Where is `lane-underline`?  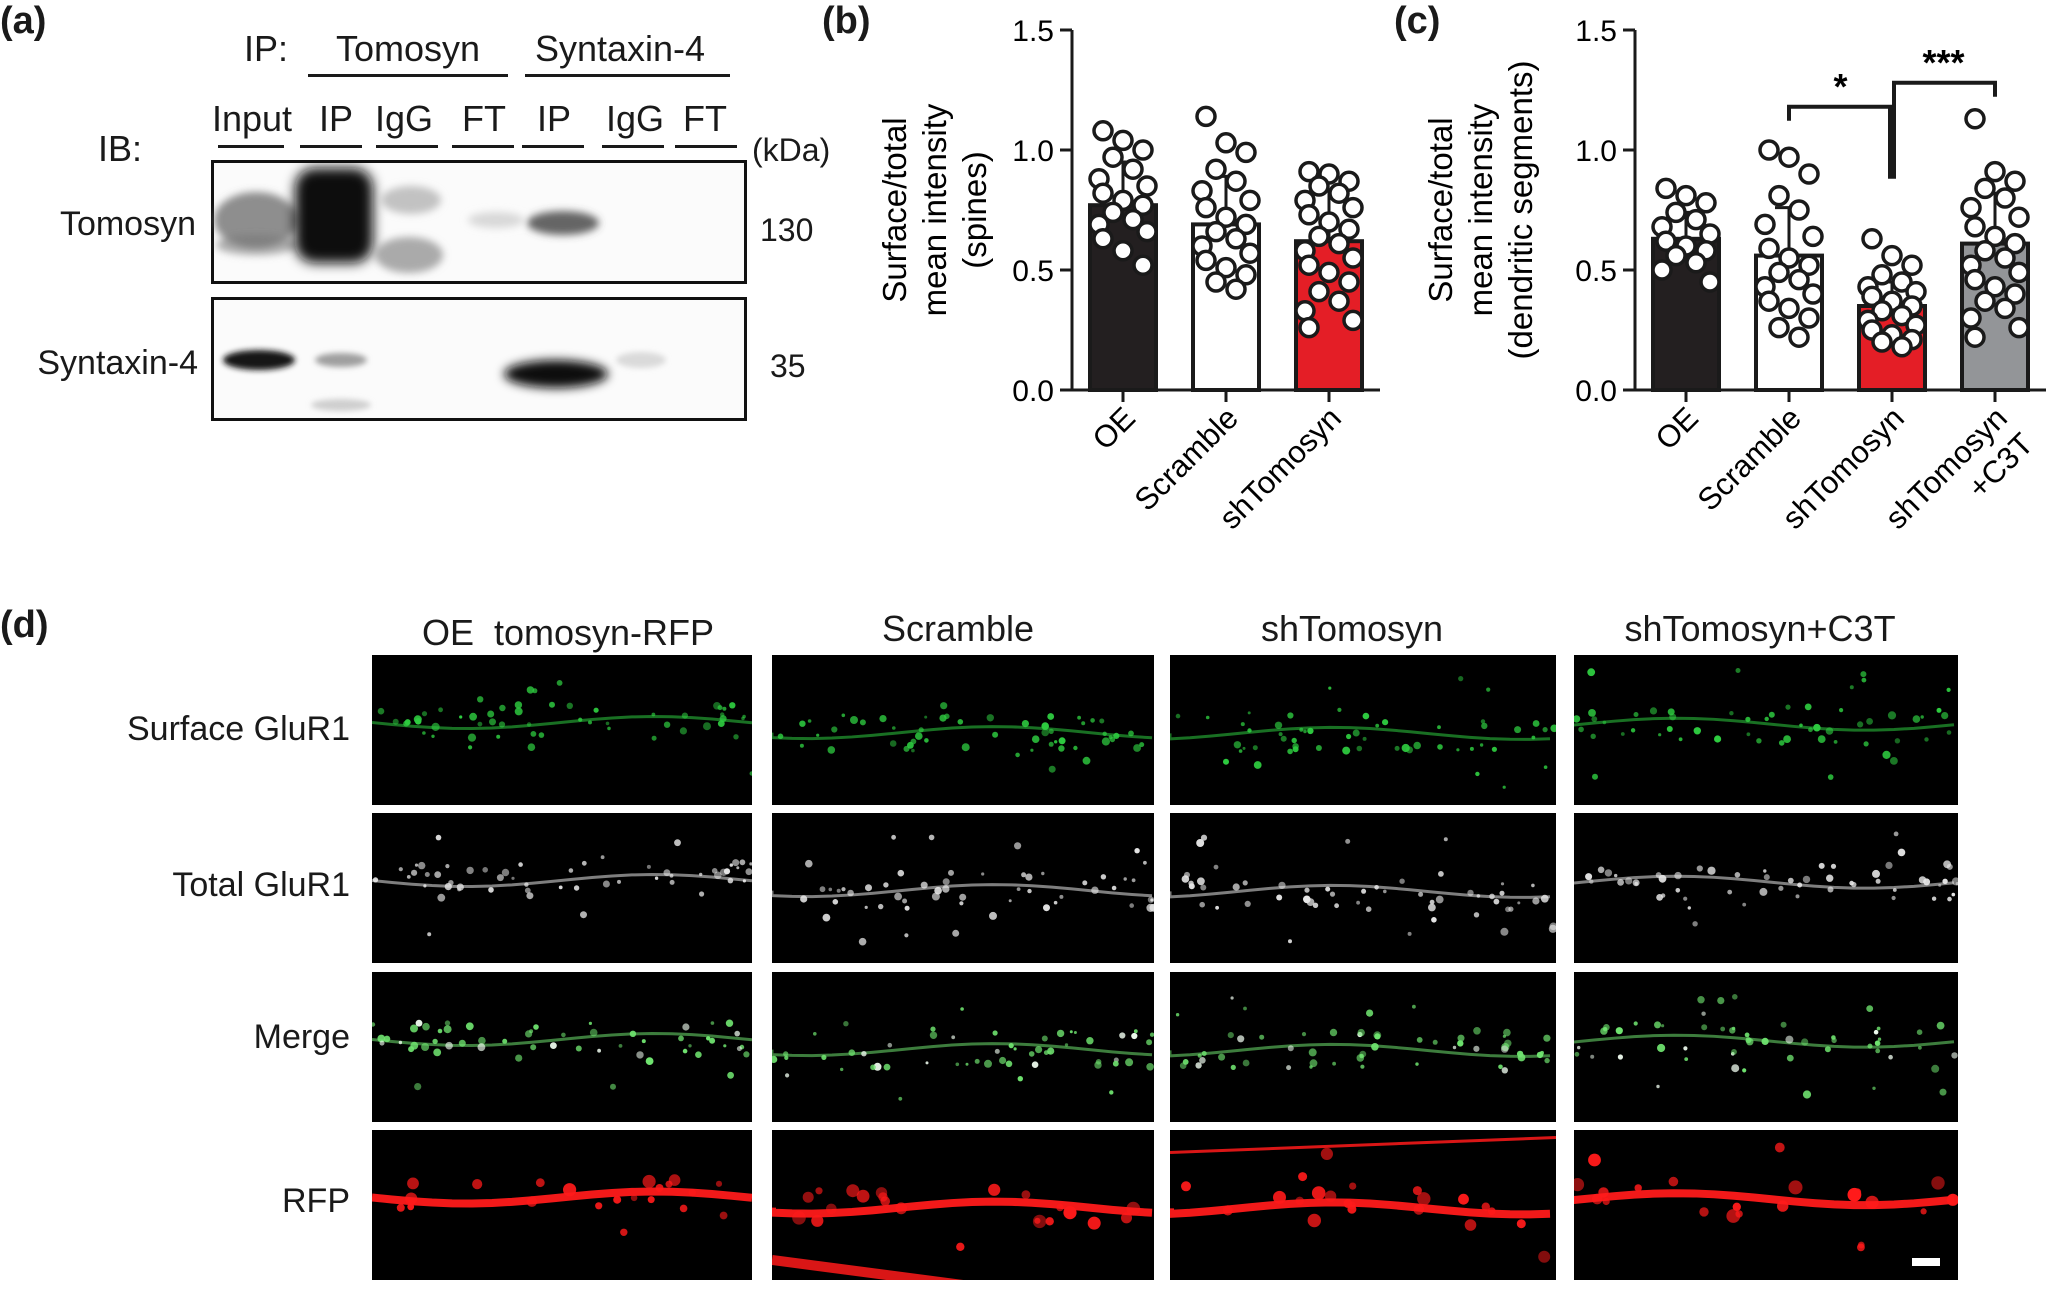 lane-underline is located at coordinates (633, 146).